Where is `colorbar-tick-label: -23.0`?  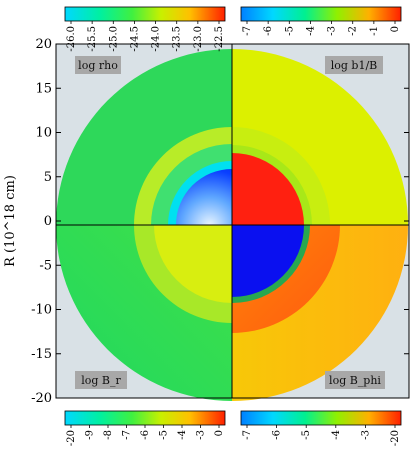
colorbar-tick-label: -23.0 is located at coordinates (198, 39).